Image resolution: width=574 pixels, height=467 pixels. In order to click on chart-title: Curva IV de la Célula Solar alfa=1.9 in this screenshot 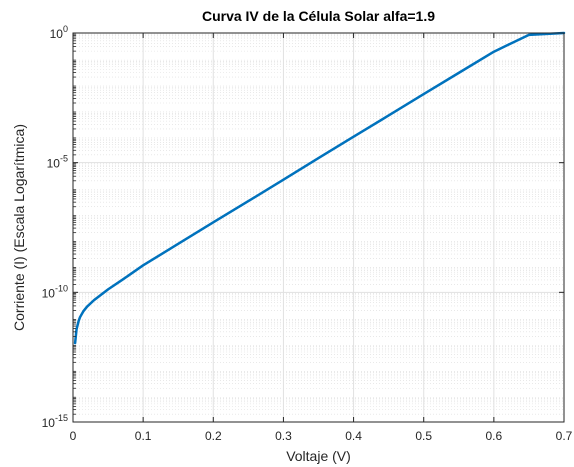, I will do `click(318, 16)`.